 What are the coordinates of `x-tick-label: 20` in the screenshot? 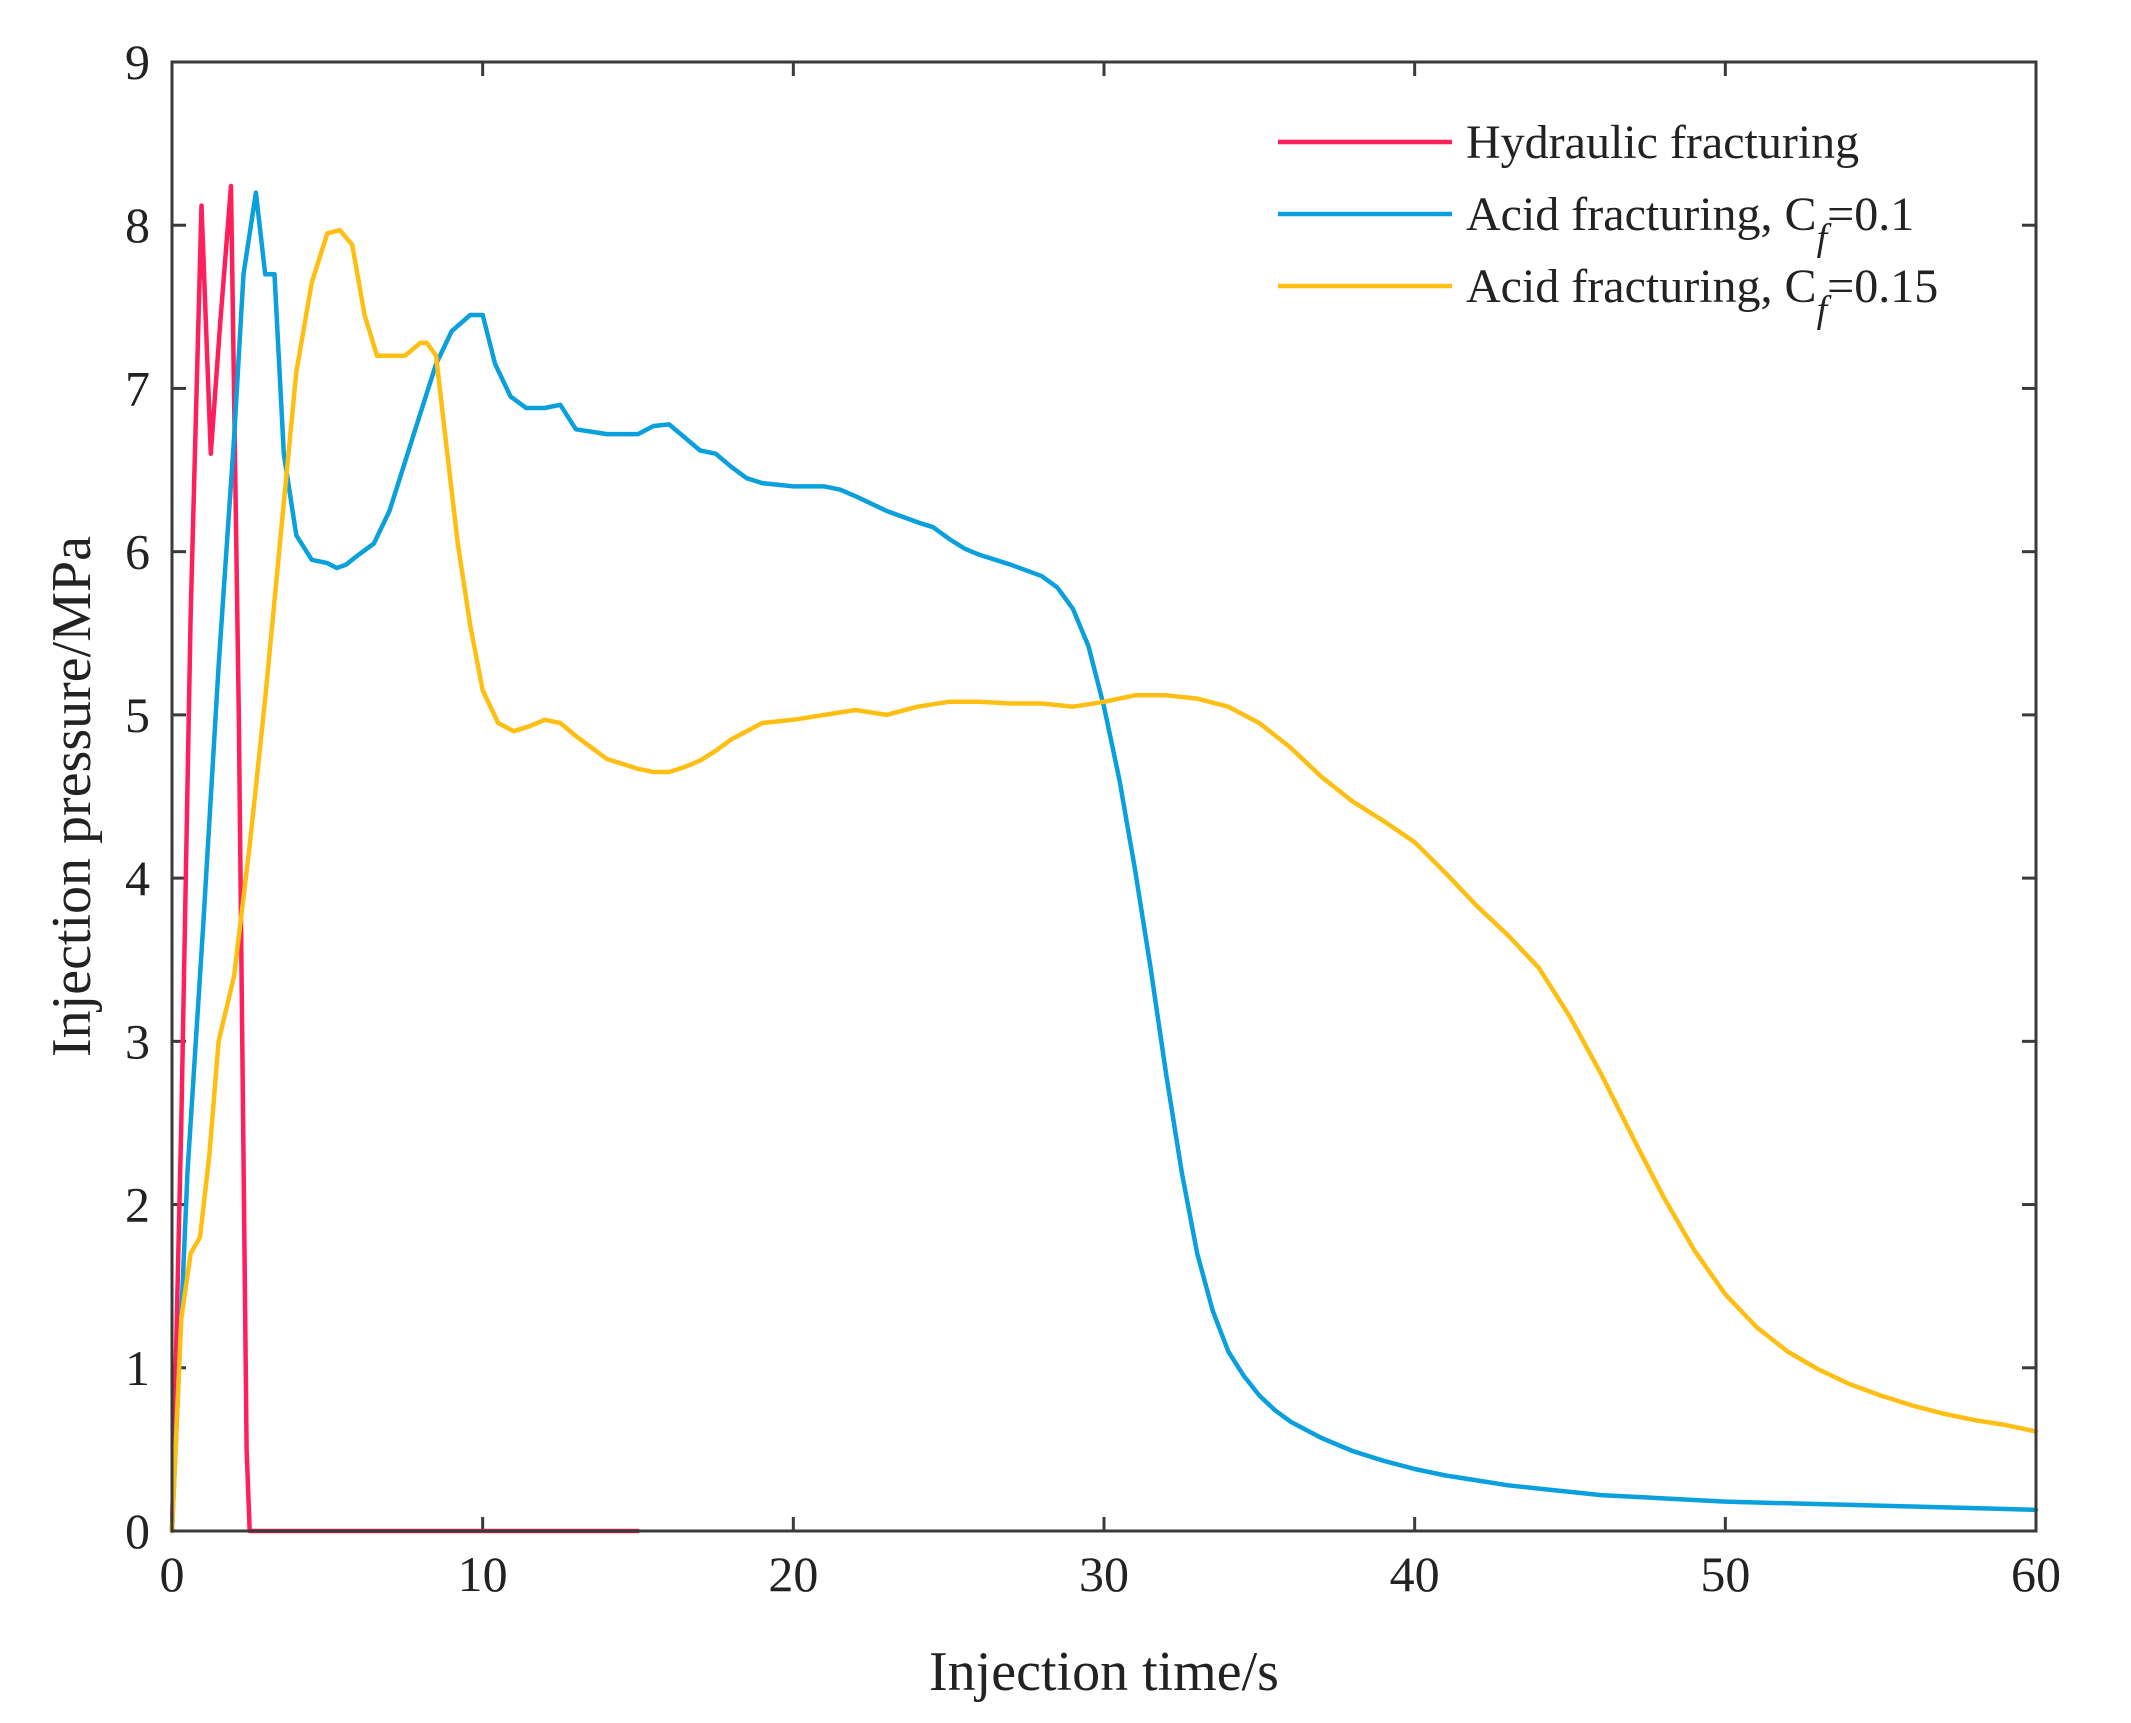 It's located at (793, 1574).